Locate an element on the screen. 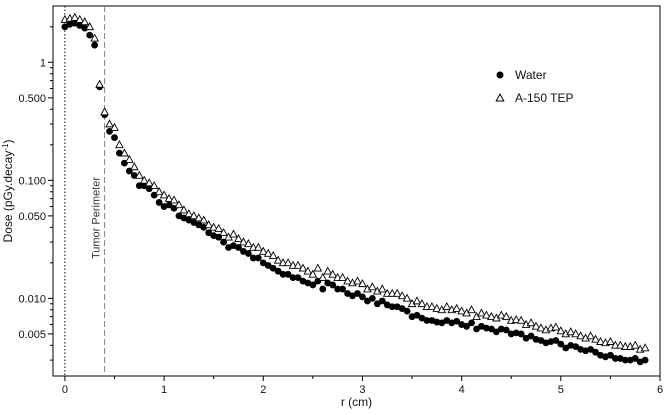 The width and height of the screenshot is (666, 415). y-tick-label: 0.500 is located at coordinates (32, 99).